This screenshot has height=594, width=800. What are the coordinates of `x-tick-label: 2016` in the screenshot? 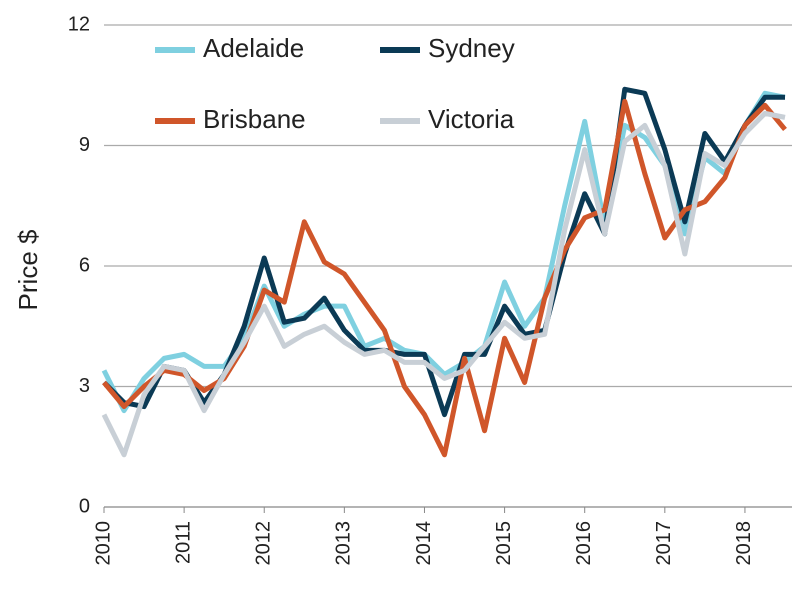 It's located at (584, 543).